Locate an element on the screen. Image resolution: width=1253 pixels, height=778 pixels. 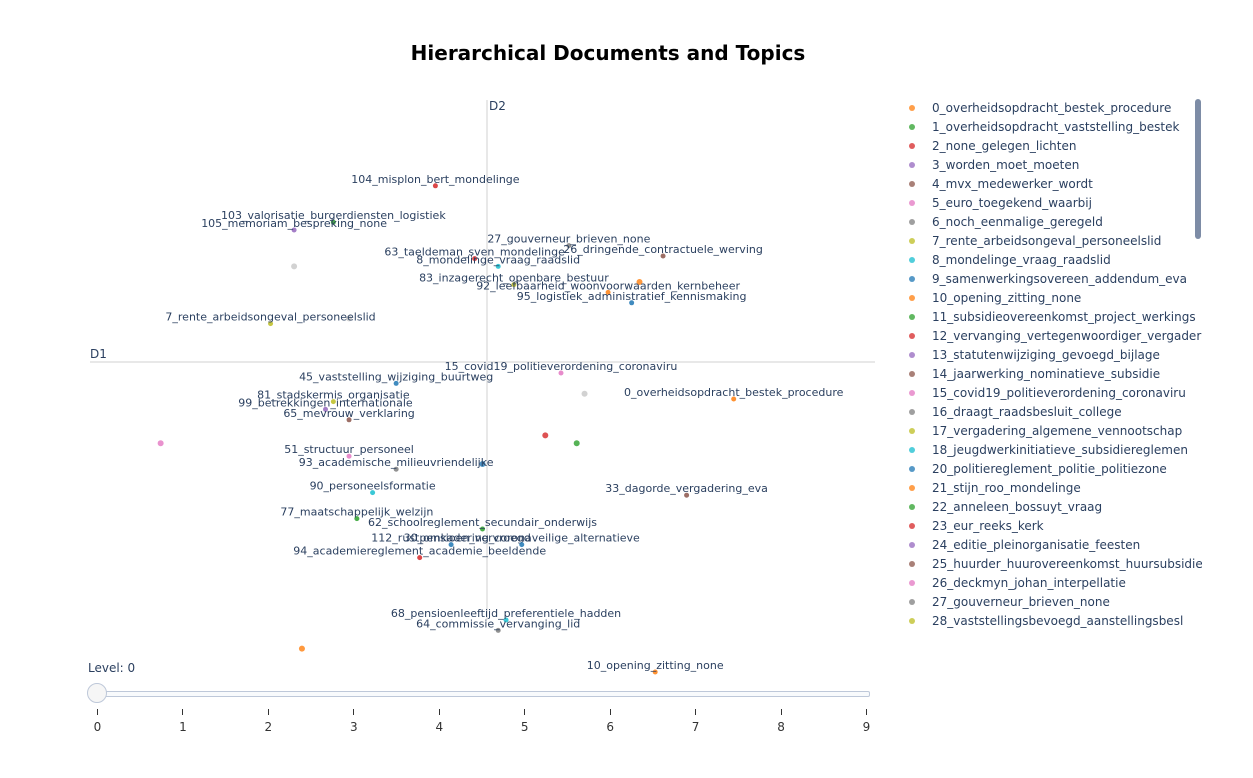
legend-item: 10_opening_zitting_none is located at coordinates (1052, 297).